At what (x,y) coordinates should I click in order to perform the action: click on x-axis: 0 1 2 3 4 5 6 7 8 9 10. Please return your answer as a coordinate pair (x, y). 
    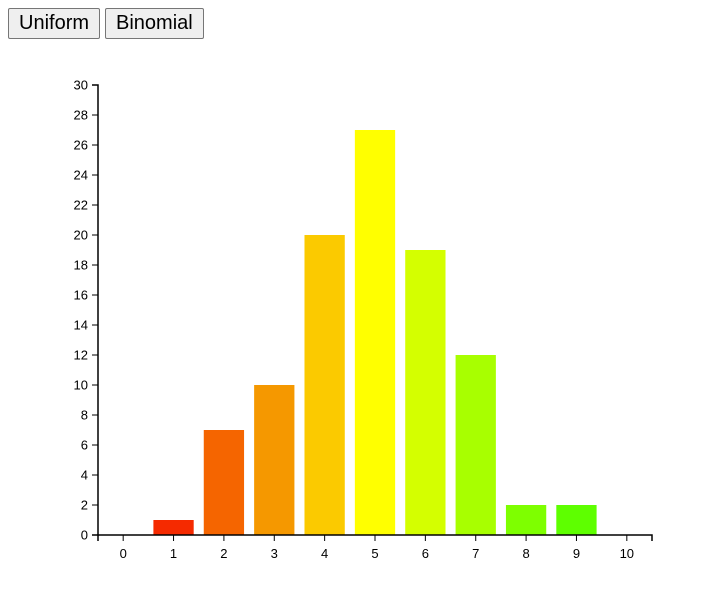
    Looking at the image, I should click on (375, 547).